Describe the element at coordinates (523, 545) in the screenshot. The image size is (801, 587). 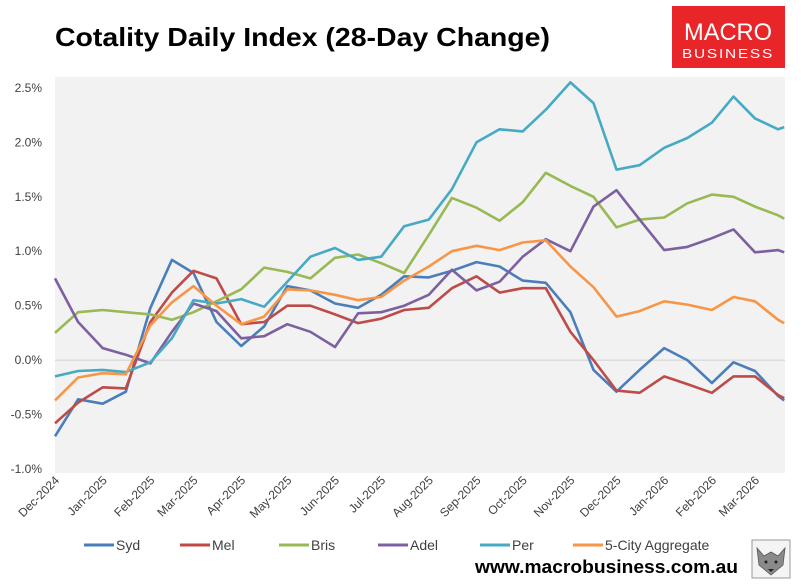
I see `legend-label: Per` at that location.